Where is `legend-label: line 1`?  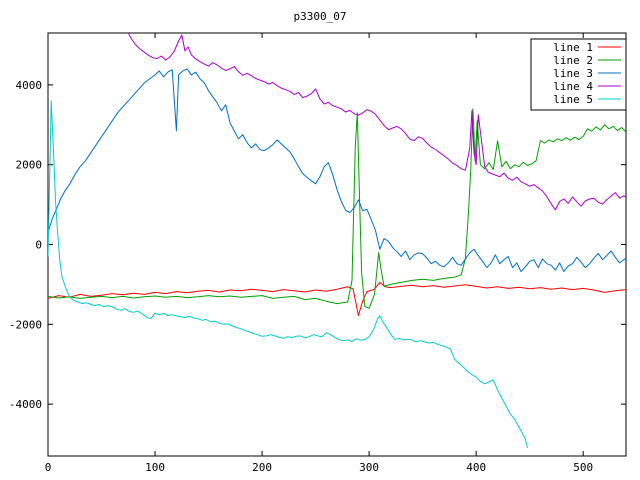 legend-label: line 1 is located at coordinates (573, 47).